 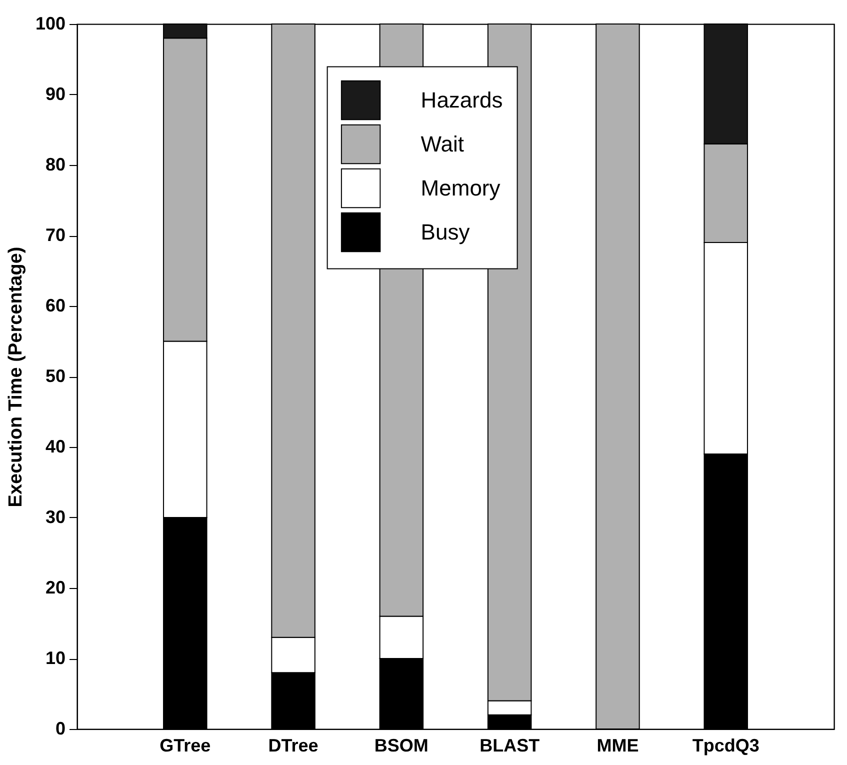 I want to click on x-tick-label: BSOM, so click(x=401, y=746).